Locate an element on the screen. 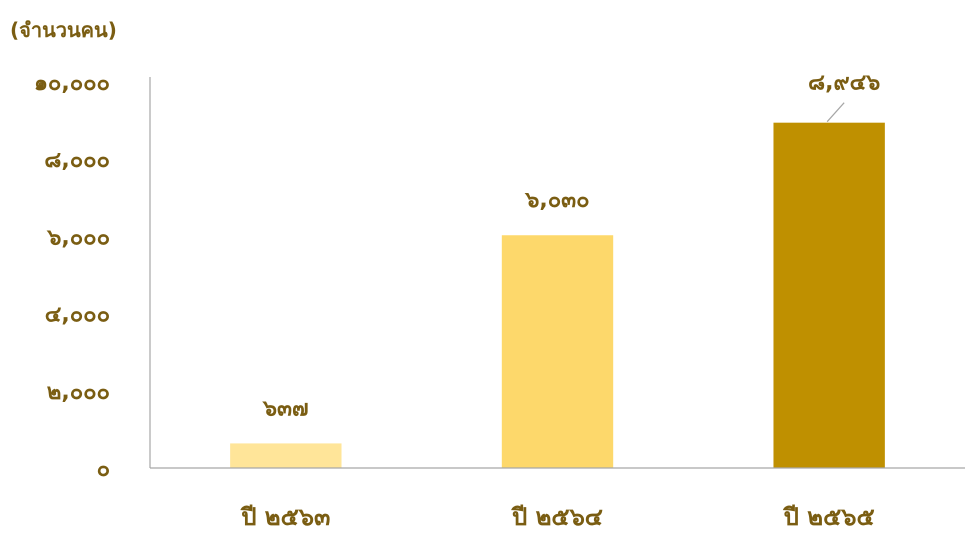 The width and height of the screenshot is (970, 533). data-label: ๖๓๗ is located at coordinates (285, 408).